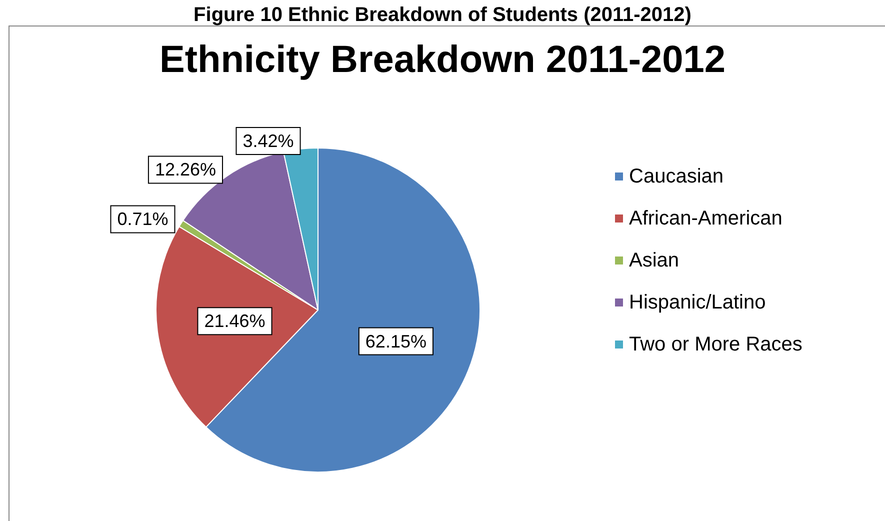 The image size is (885, 521). What do you see at coordinates (442, 60) in the screenshot?
I see `chart-title: Ethnicity Breakdown 2011-2012` at bounding box center [442, 60].